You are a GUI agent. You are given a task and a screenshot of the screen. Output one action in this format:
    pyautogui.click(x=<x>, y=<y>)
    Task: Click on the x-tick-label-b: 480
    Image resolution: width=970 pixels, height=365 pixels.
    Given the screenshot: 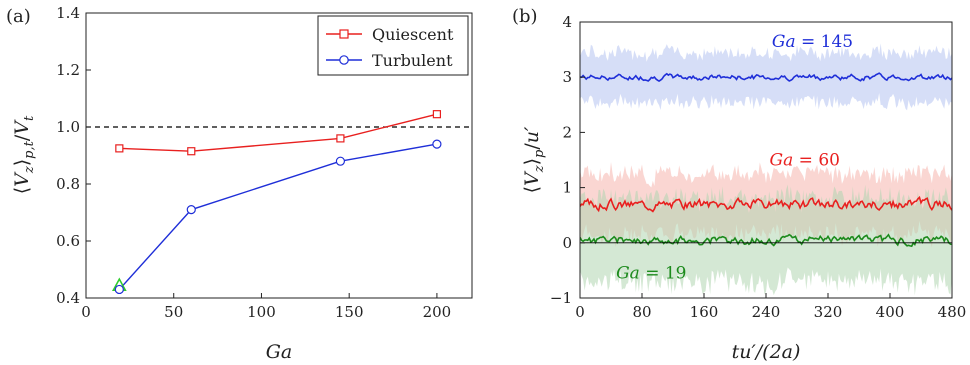 What is the action you would take?
    pyautogui.click(x=952, y=312)
    